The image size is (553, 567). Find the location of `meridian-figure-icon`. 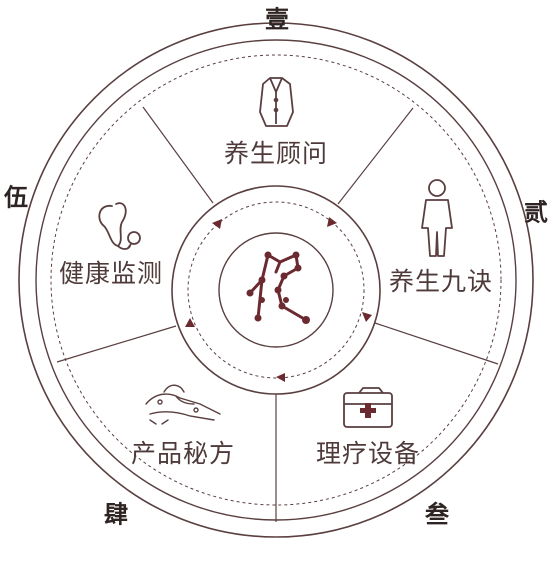

meridian-figure-icon is located at coordinates (278, 287).